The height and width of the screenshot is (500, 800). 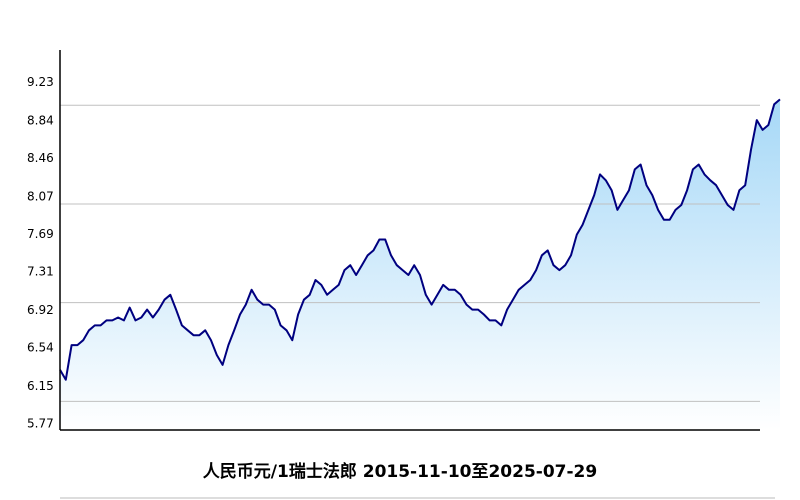 I want to click on chart-title: 人民币元/1瑞士法郎 2015-11-10至2025-07-29, so click(x=400, y=471).